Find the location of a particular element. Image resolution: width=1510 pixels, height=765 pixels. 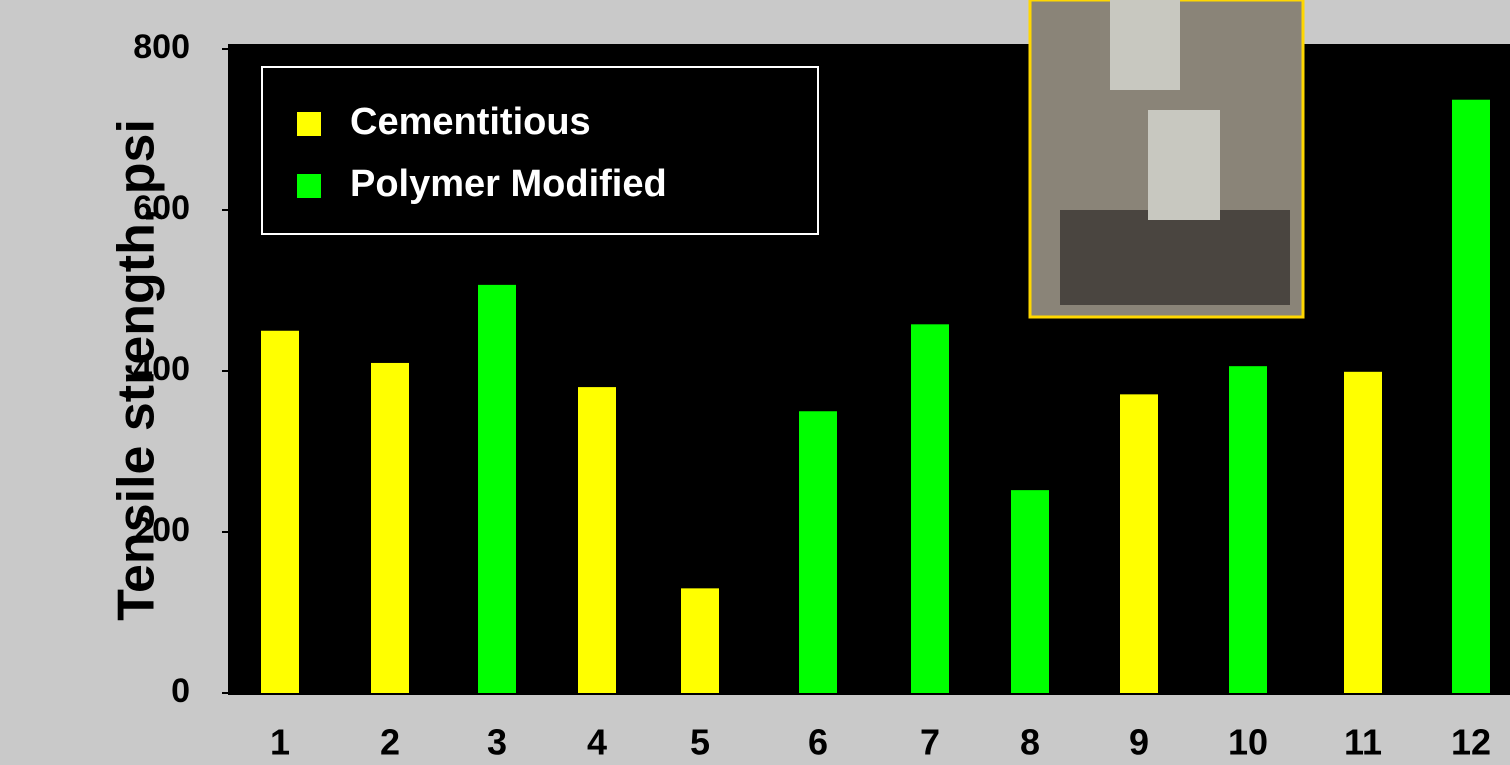

x-tick-label: 9 is located at coordinates (1139, 742).